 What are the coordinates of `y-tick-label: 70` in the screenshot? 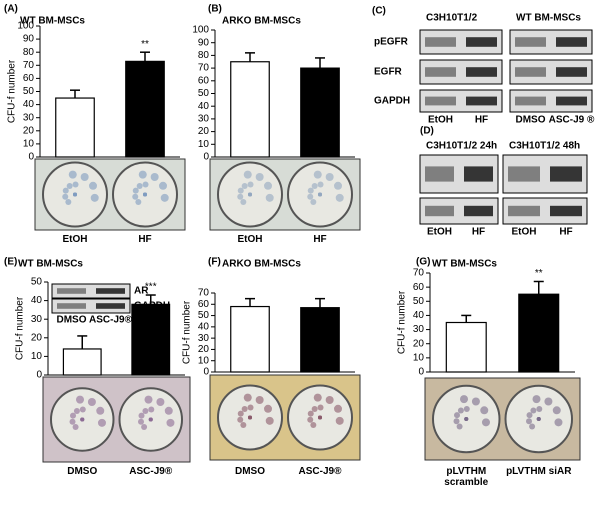 It's located at (204, 68).